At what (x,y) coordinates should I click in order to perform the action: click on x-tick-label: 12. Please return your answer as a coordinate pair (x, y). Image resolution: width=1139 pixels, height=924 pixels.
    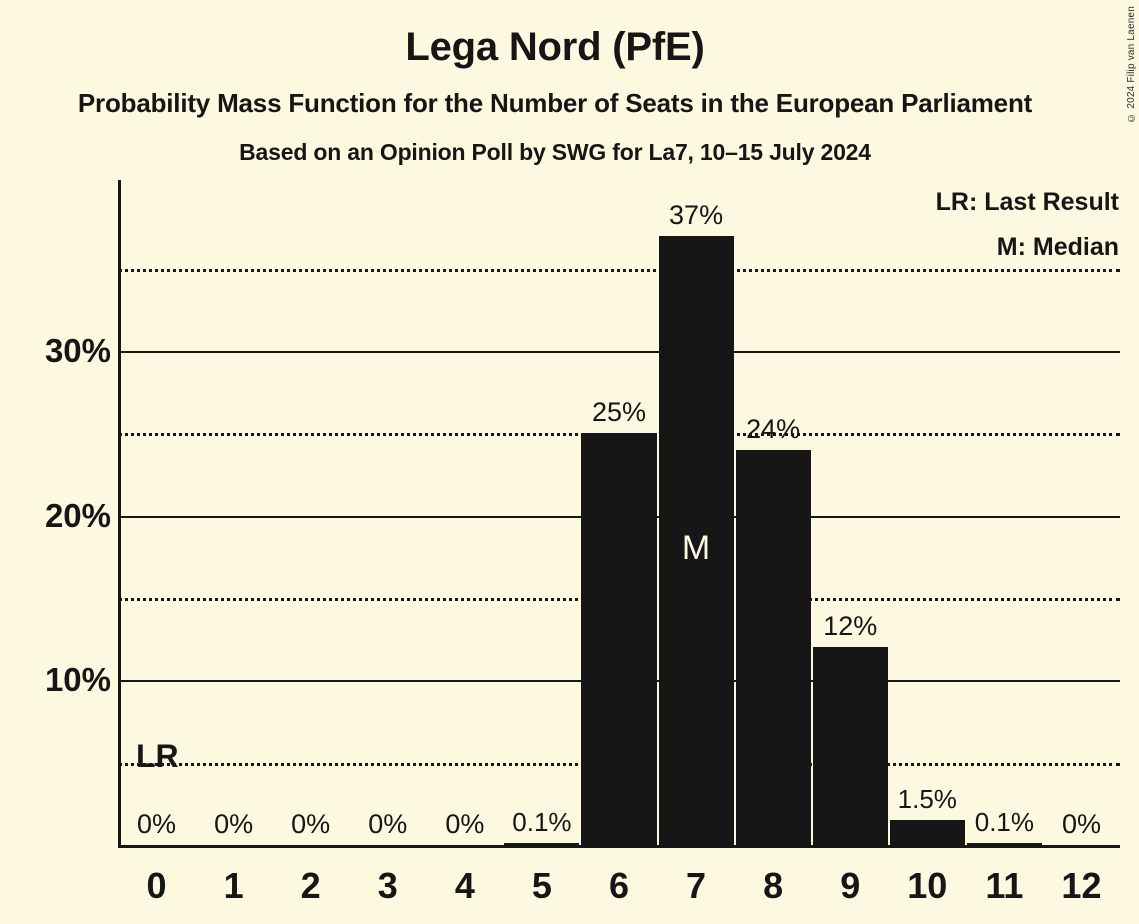
    Looking at the image, I should click on (1081, 885).